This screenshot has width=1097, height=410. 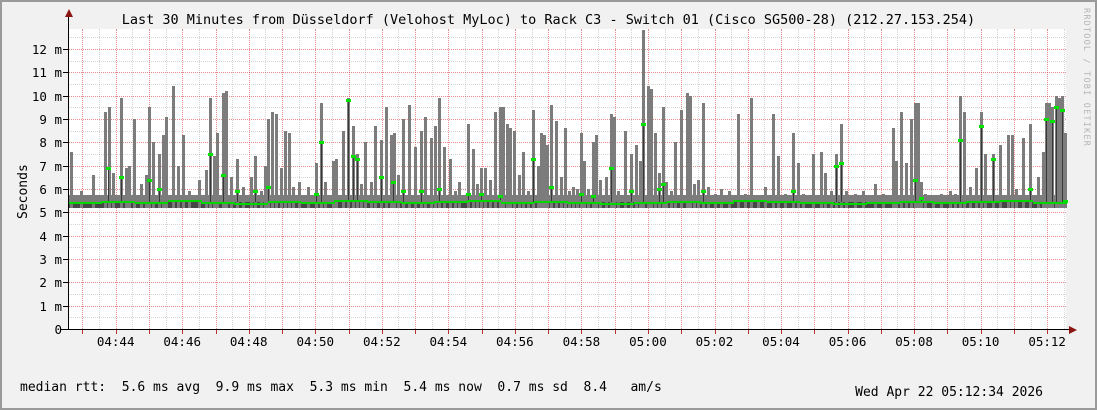 I want to click on y-tick-label: 3 m, so click(x=50, y=259).